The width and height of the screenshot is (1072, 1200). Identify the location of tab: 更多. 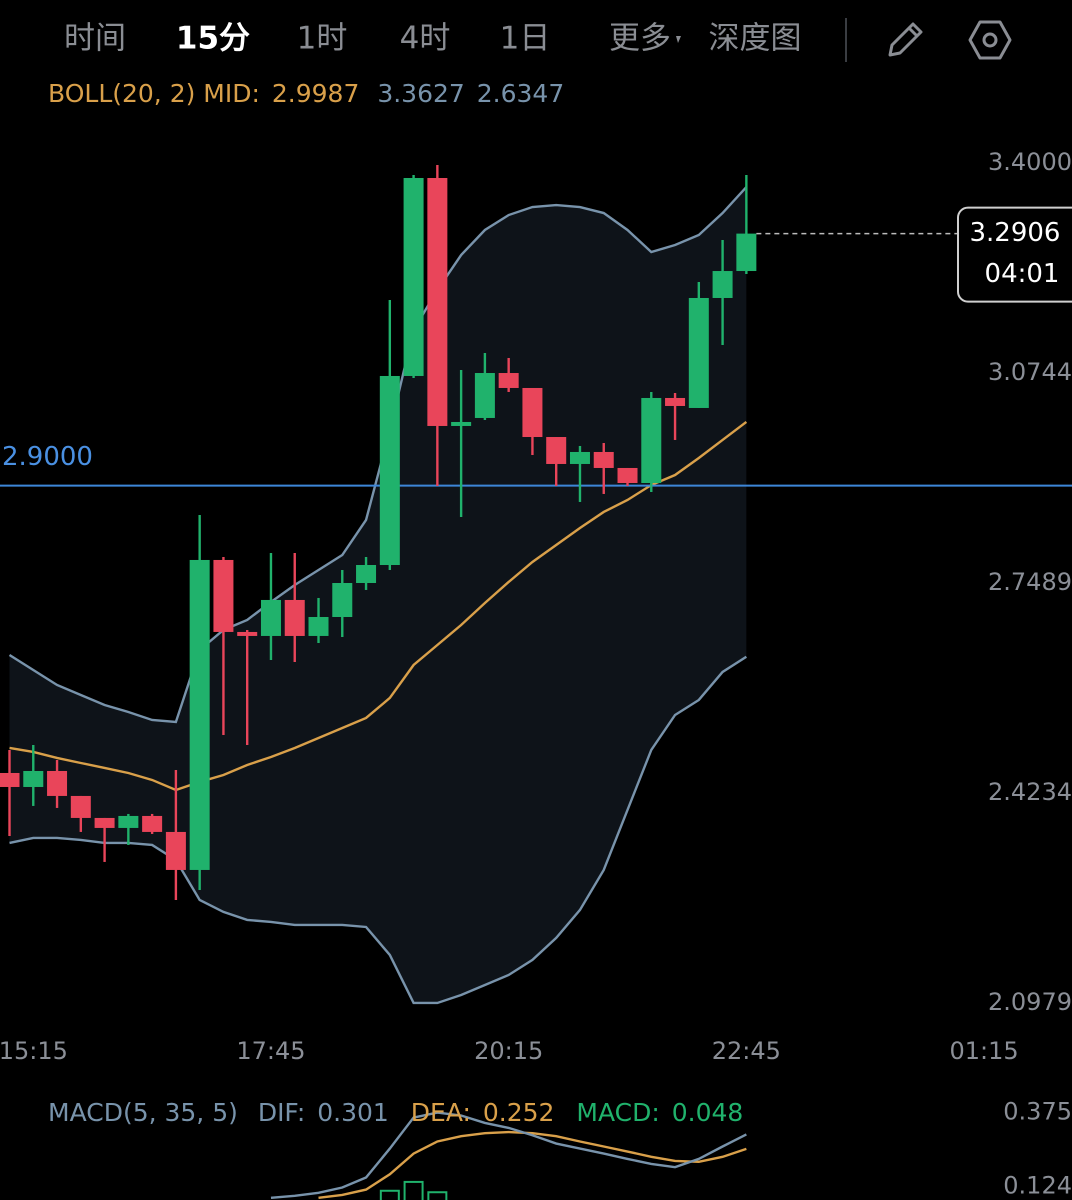
(640, 39).